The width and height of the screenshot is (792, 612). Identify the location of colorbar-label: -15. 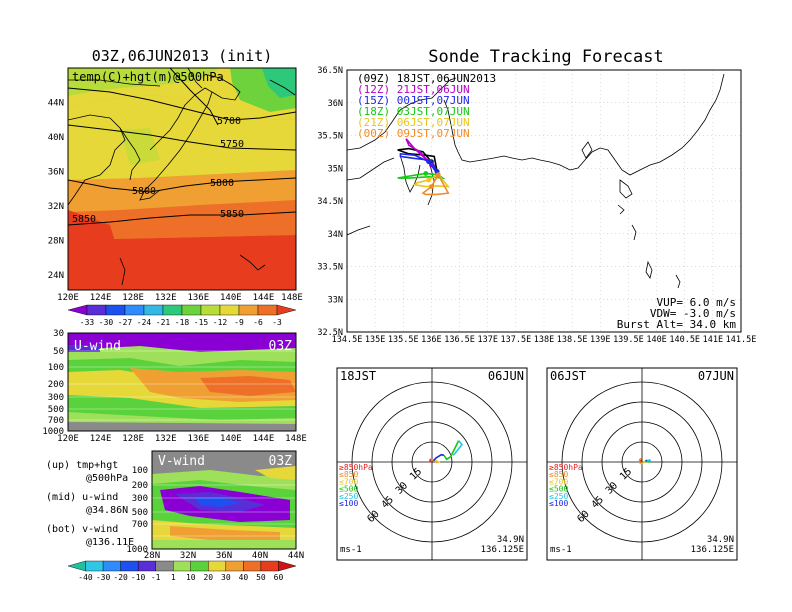
(201, 322).